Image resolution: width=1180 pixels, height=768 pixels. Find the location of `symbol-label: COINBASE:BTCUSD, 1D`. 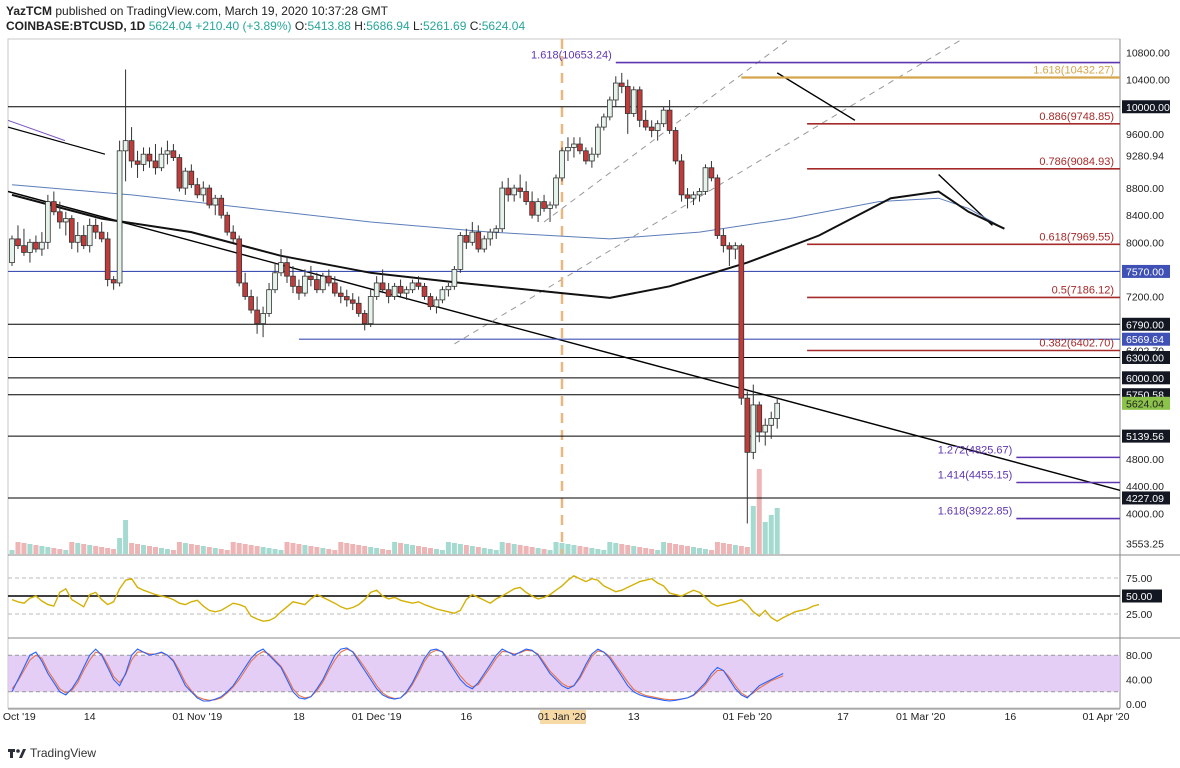

symbol-label: COINBASE:BTCUSD, 1D is located at coordinates (76, 26).